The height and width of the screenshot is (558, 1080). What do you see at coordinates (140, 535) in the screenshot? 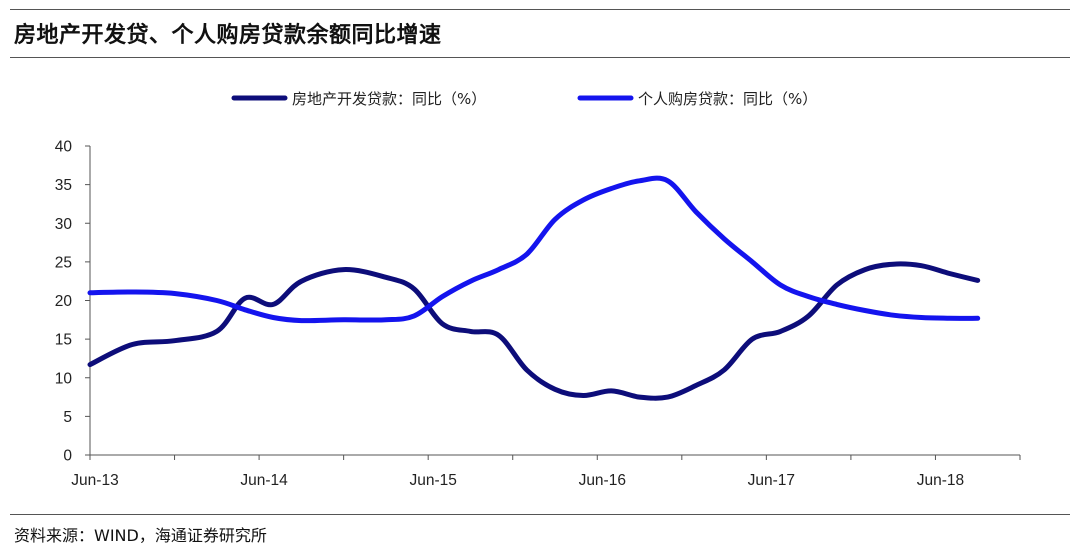
I see `source-note: 资料来源：WIND，海通证券研究所` at bounding box center [140, 535].